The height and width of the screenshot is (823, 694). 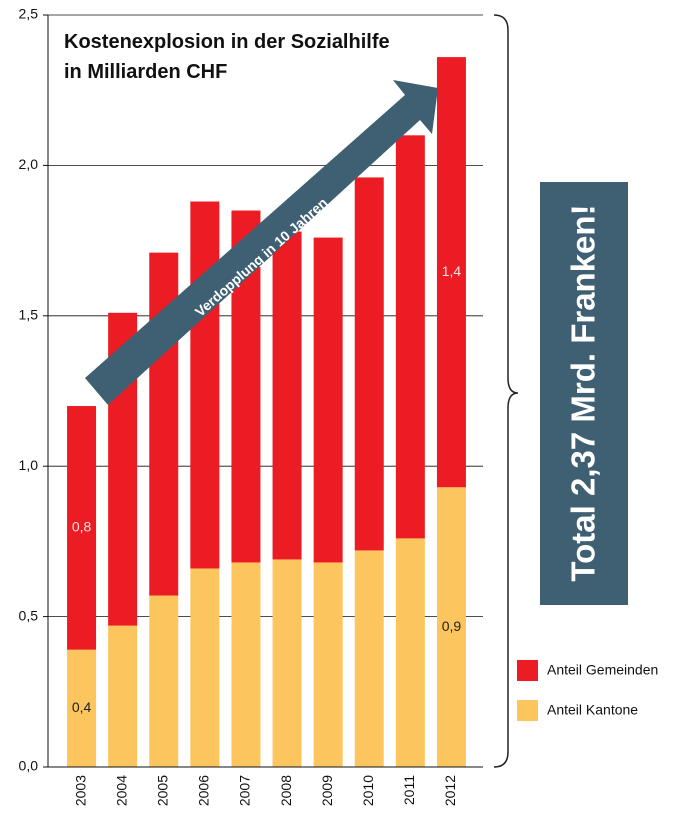 I want to click on x-tick-label: 2012, so click(x=450, y=790).